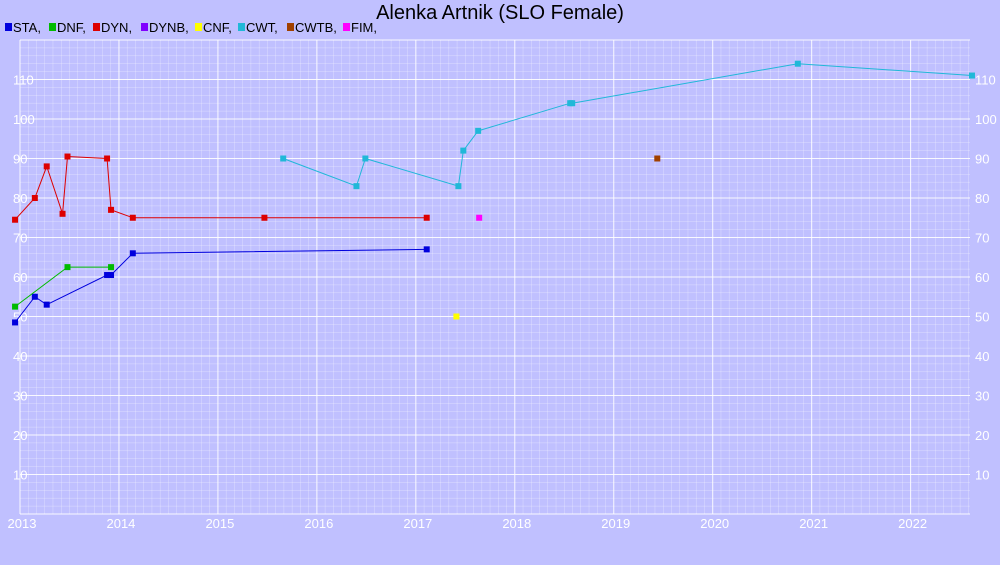 The width and height of the screenshot is (1000, 565). Describe the element at coordinates (20, 159) in the screenshot. I see `y-tick-label-left: 90` at that location.